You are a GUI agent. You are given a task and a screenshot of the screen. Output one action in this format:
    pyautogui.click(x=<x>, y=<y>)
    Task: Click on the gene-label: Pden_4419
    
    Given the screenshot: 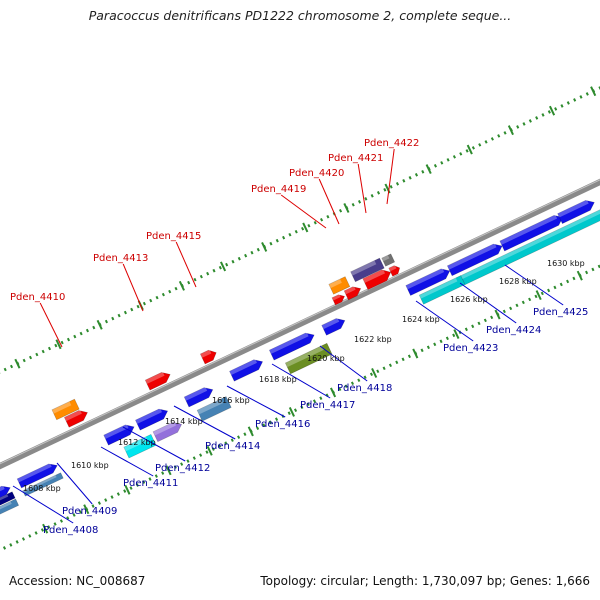 What is the action you would take?
    pyautogui.click(x=278, y=189)
    